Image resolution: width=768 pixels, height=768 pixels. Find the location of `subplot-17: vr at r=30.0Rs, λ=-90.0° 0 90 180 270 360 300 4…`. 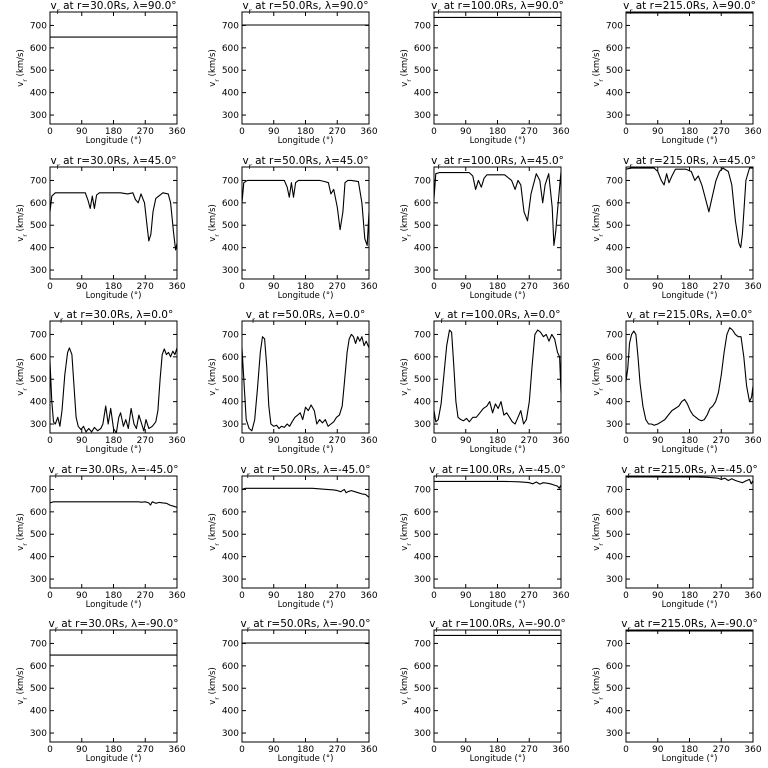

subplot-17: vr at r=30.0Rs, λ=-90.0° 0 90 180 270 360 300 4… is located at coordinates (101, 691).